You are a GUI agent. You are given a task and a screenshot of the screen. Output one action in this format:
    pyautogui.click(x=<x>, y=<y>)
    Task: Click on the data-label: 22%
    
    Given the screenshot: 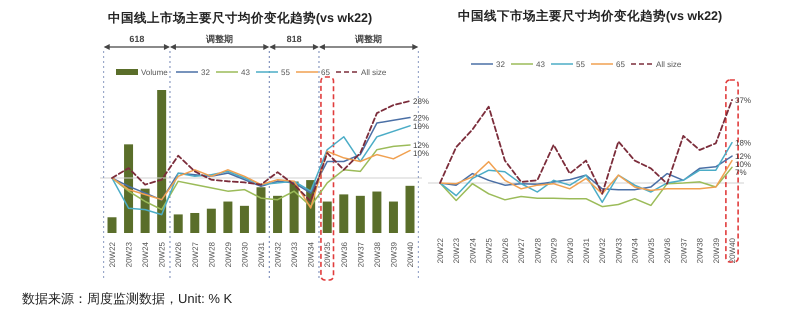 What is the action you would take?
    pyautogui.click(x=421, y=118)
    